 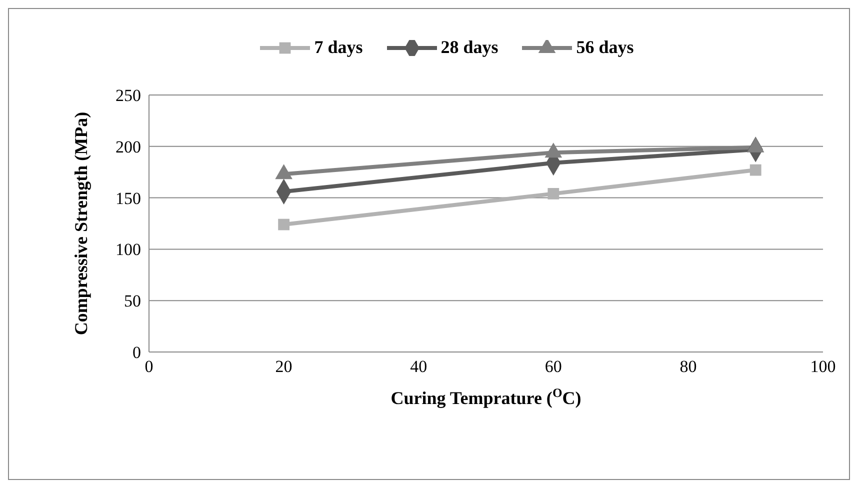 I want to click on legend-label: 7 days, so click(x=338, y=47).